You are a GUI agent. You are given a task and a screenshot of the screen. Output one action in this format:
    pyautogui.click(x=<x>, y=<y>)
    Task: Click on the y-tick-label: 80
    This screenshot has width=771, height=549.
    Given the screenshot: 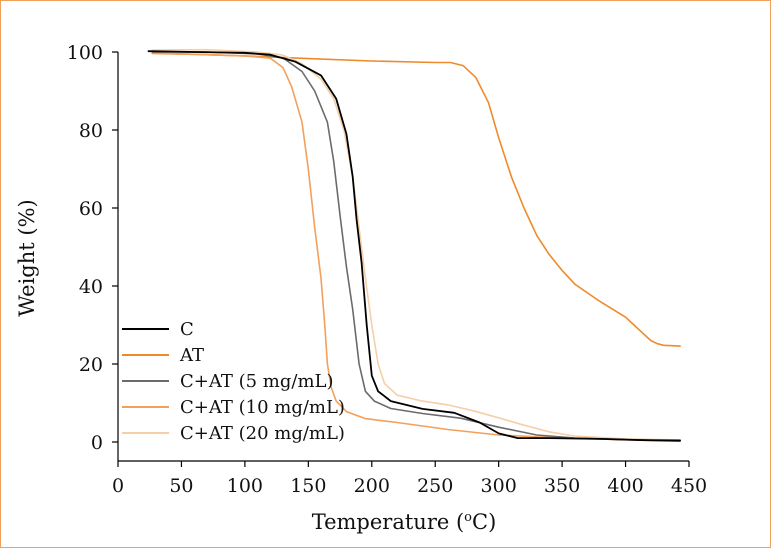 What is the action you would take?
    pyautogui.click(x=91, y=131)
    